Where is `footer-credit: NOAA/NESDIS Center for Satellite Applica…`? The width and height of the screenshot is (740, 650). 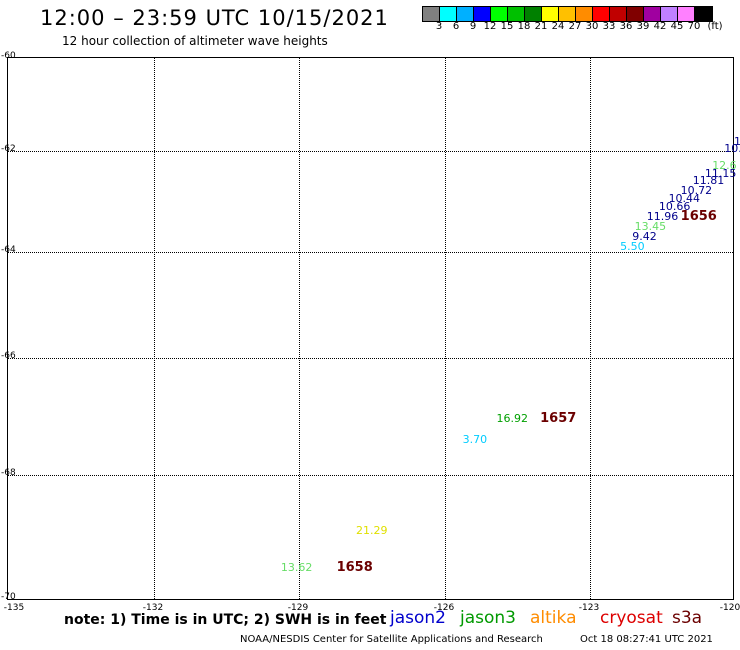 footer-credit: NOAA/NESDIS Center for Satellite Applica… is located at coordinates (391, 639).